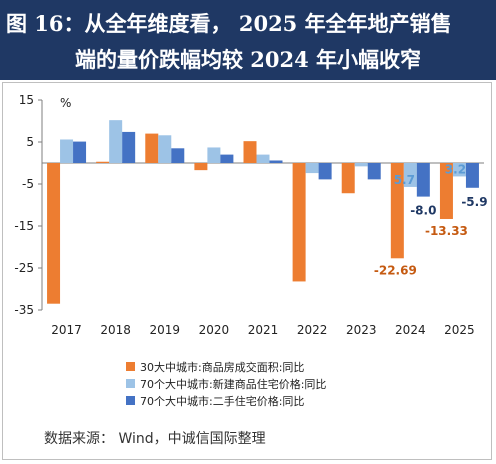 This screenshot has width=496, height=464. Describe the element at coordinates (24, 310) in the screenshot. I see `y-tick-label: -35` at that location.